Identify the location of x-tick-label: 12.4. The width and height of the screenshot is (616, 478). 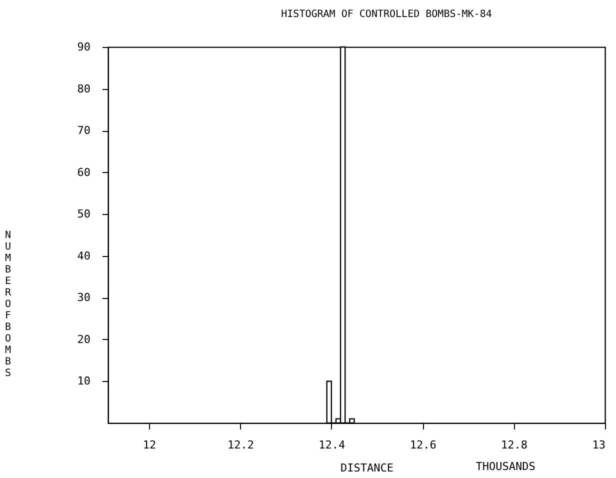
(332, 445).